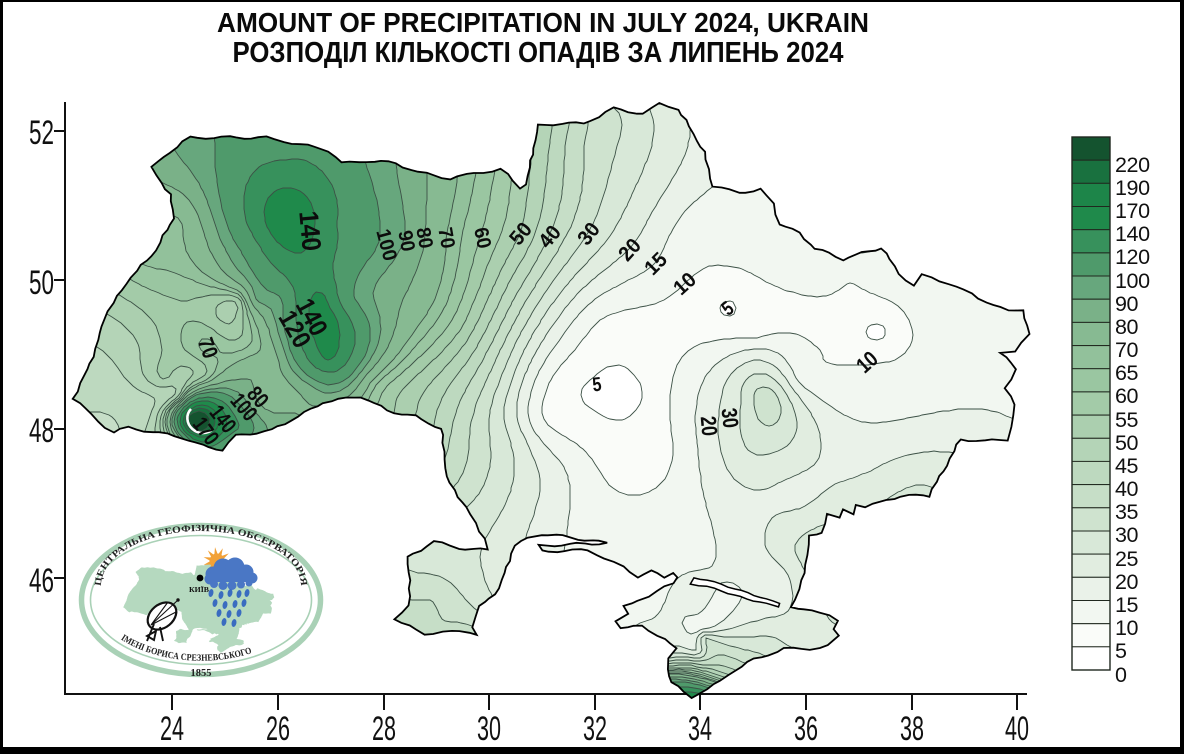  I want to click on svg-text: 24, so click(172, 729).